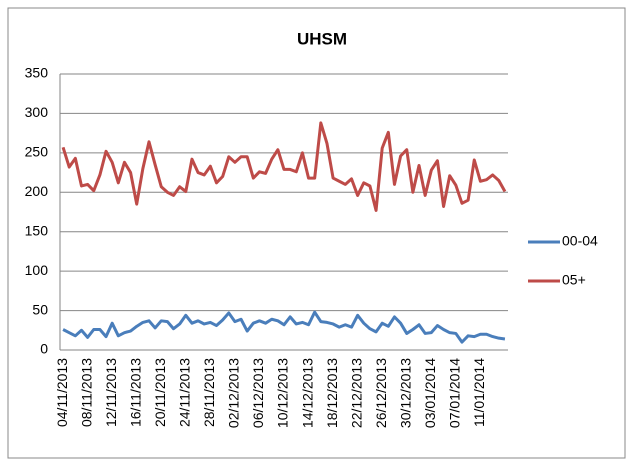 The width and height of the screenshot is (633, 470). What do you see at coordinates (405, 393) in the screenshot?
I see `x-tick-label: 30/12/2013` at bounding box center [405, 393].